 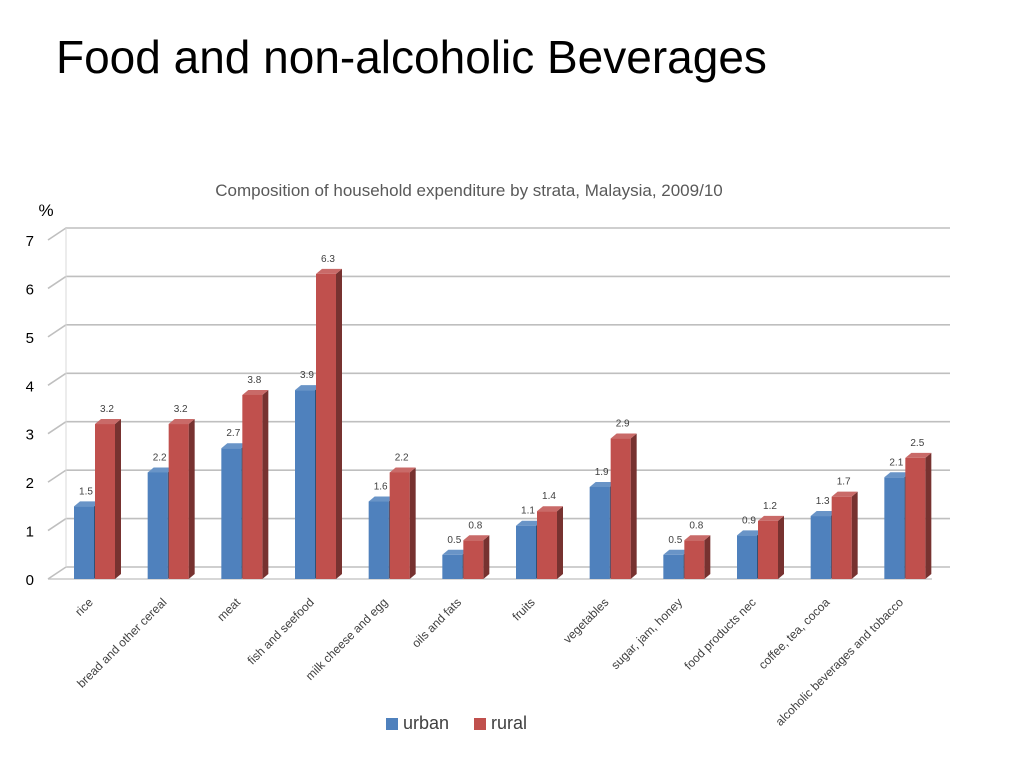 What do you see at coordinates (328, 259) in the screenshot?
I see `data-label: 6.3` at bounding box center [328, 259].